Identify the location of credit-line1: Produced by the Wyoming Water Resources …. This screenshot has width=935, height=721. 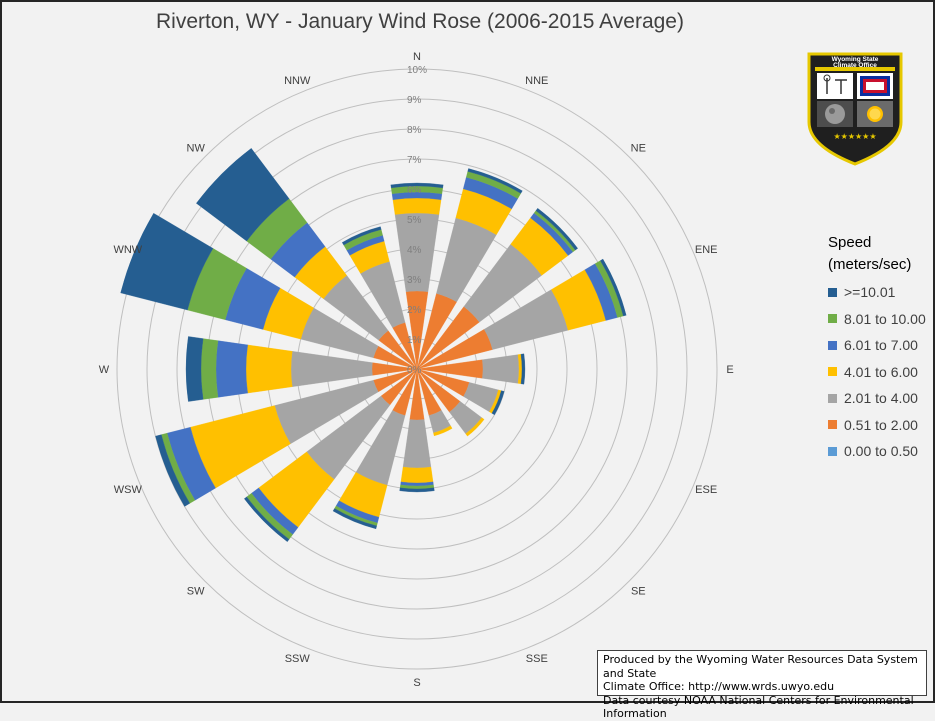
(760, 666).